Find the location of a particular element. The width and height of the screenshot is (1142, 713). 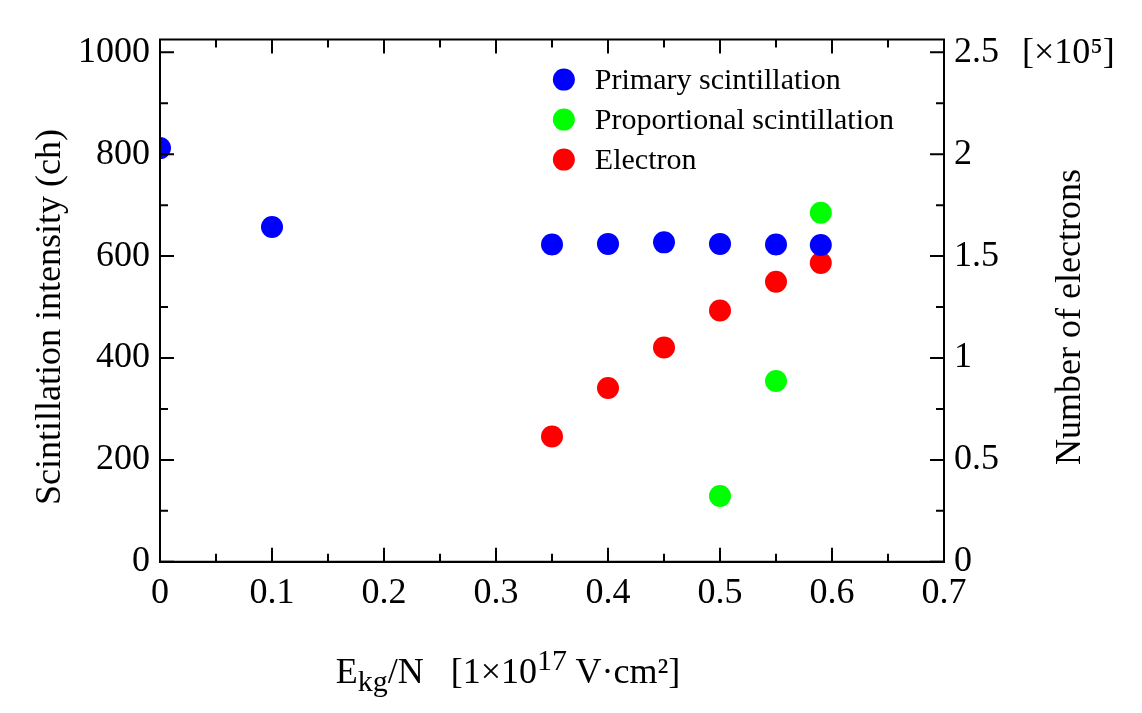

x-tick-label: 0.3 is located at coordinates (496, 590).